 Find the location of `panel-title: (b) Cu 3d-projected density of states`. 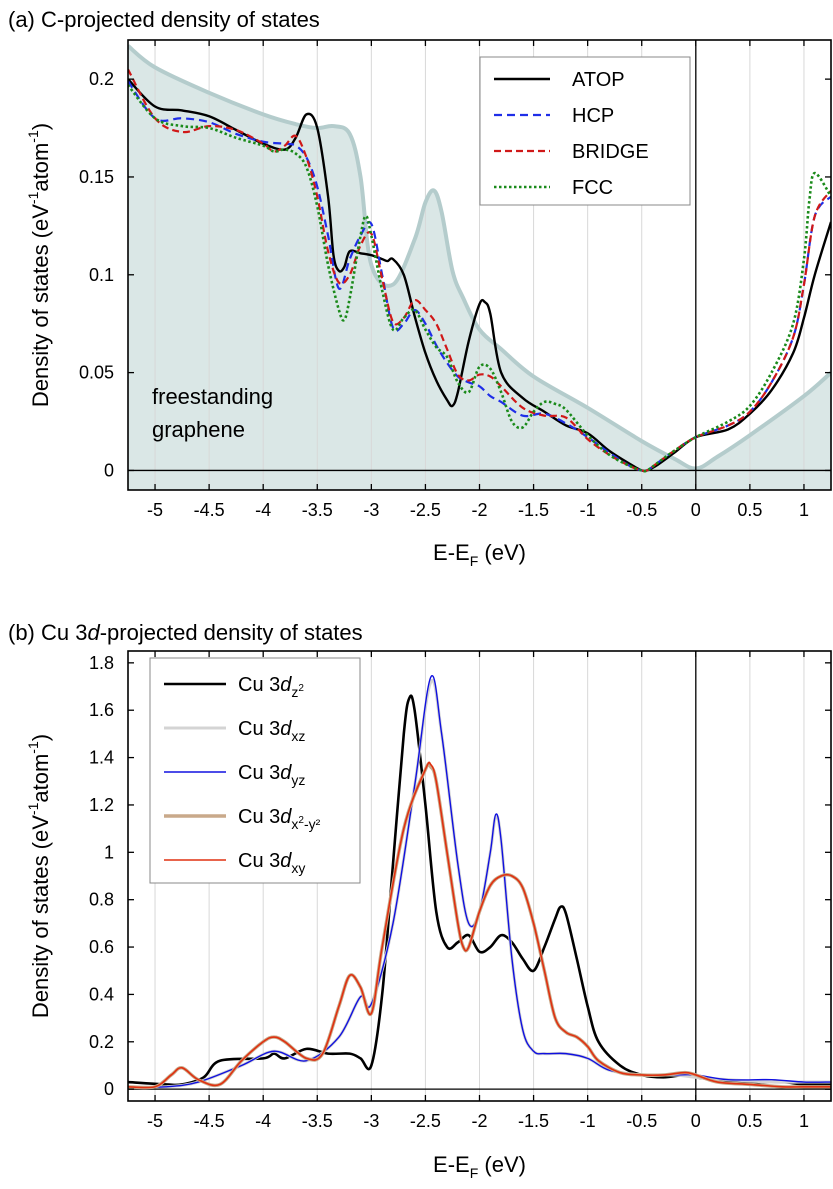

panel-title: (b) Cu 3d-projected density of states is located at coordinates (185, 632).